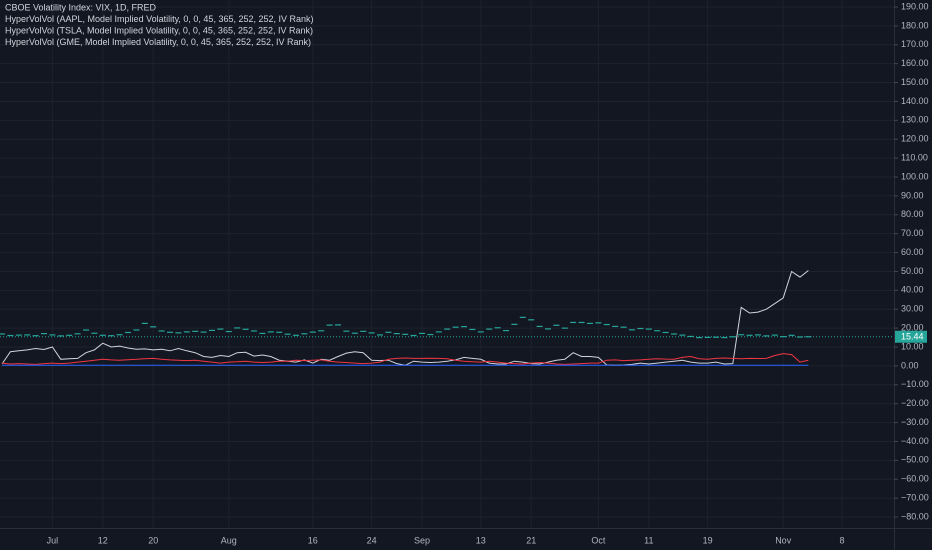 The height and width of the screenshot is (550, 932). What do you see at coordinates (313, 540) in the screenshot?
I see `x-tick-label: 16` at bounding box center [313, 540].